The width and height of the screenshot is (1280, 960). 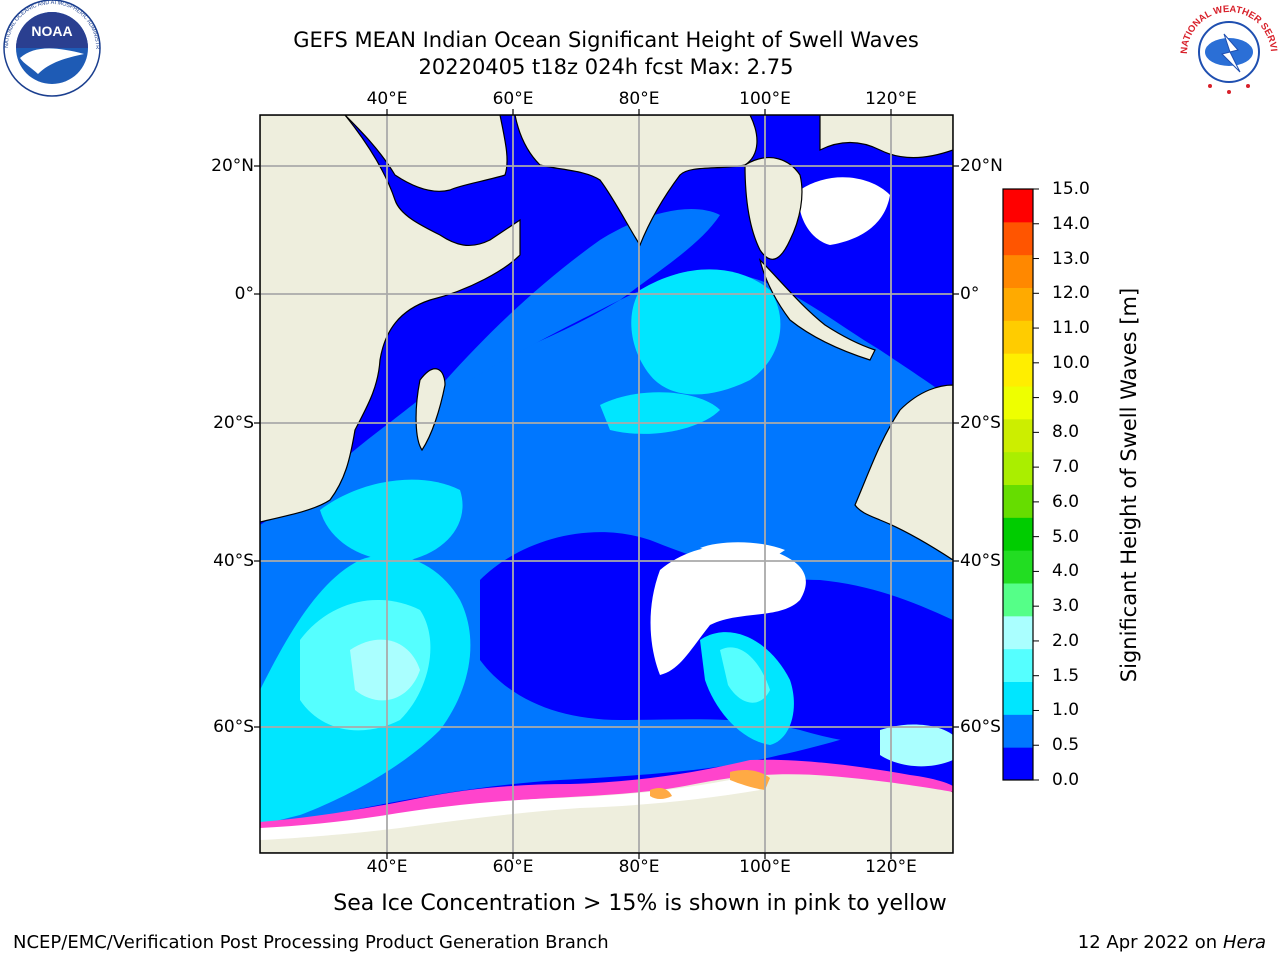 What do you see at coordinates (513, 867) in the screenshot?
I see `lon-label-bottom: 60°E` at bounding box center [513, 867].